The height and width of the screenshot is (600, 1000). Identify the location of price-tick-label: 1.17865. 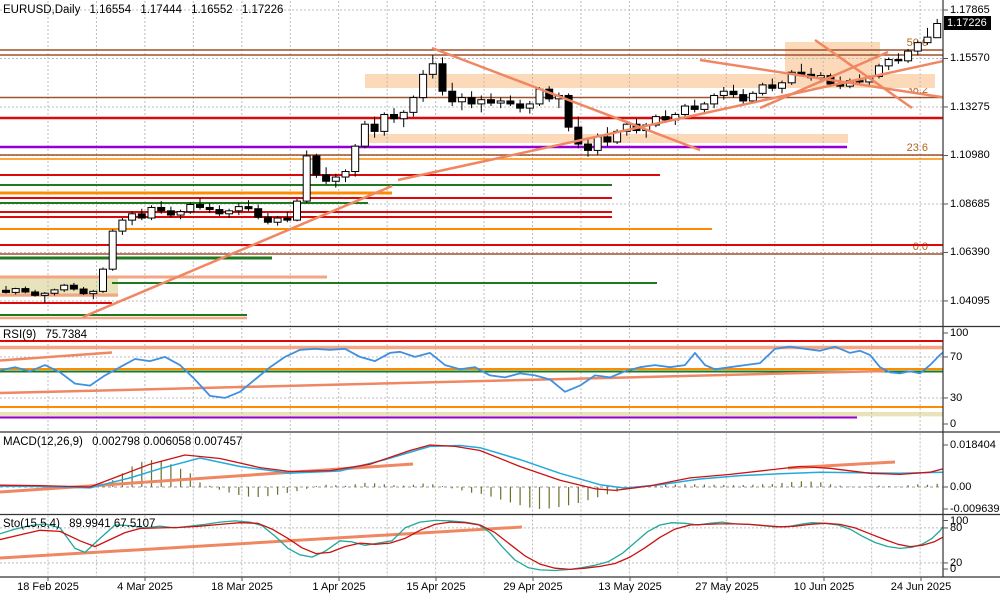
(970, 9).